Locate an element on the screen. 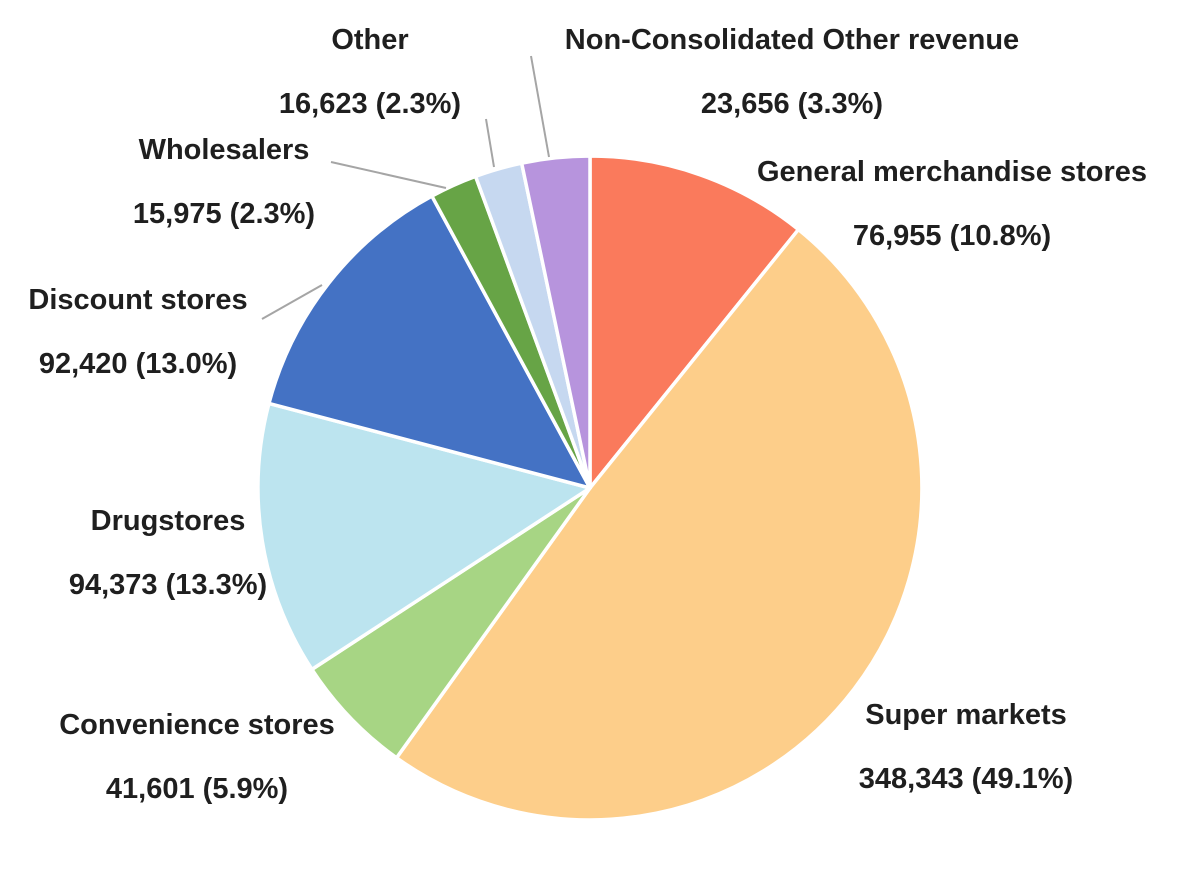  leader-line-other is located at coordinates (490, 143).